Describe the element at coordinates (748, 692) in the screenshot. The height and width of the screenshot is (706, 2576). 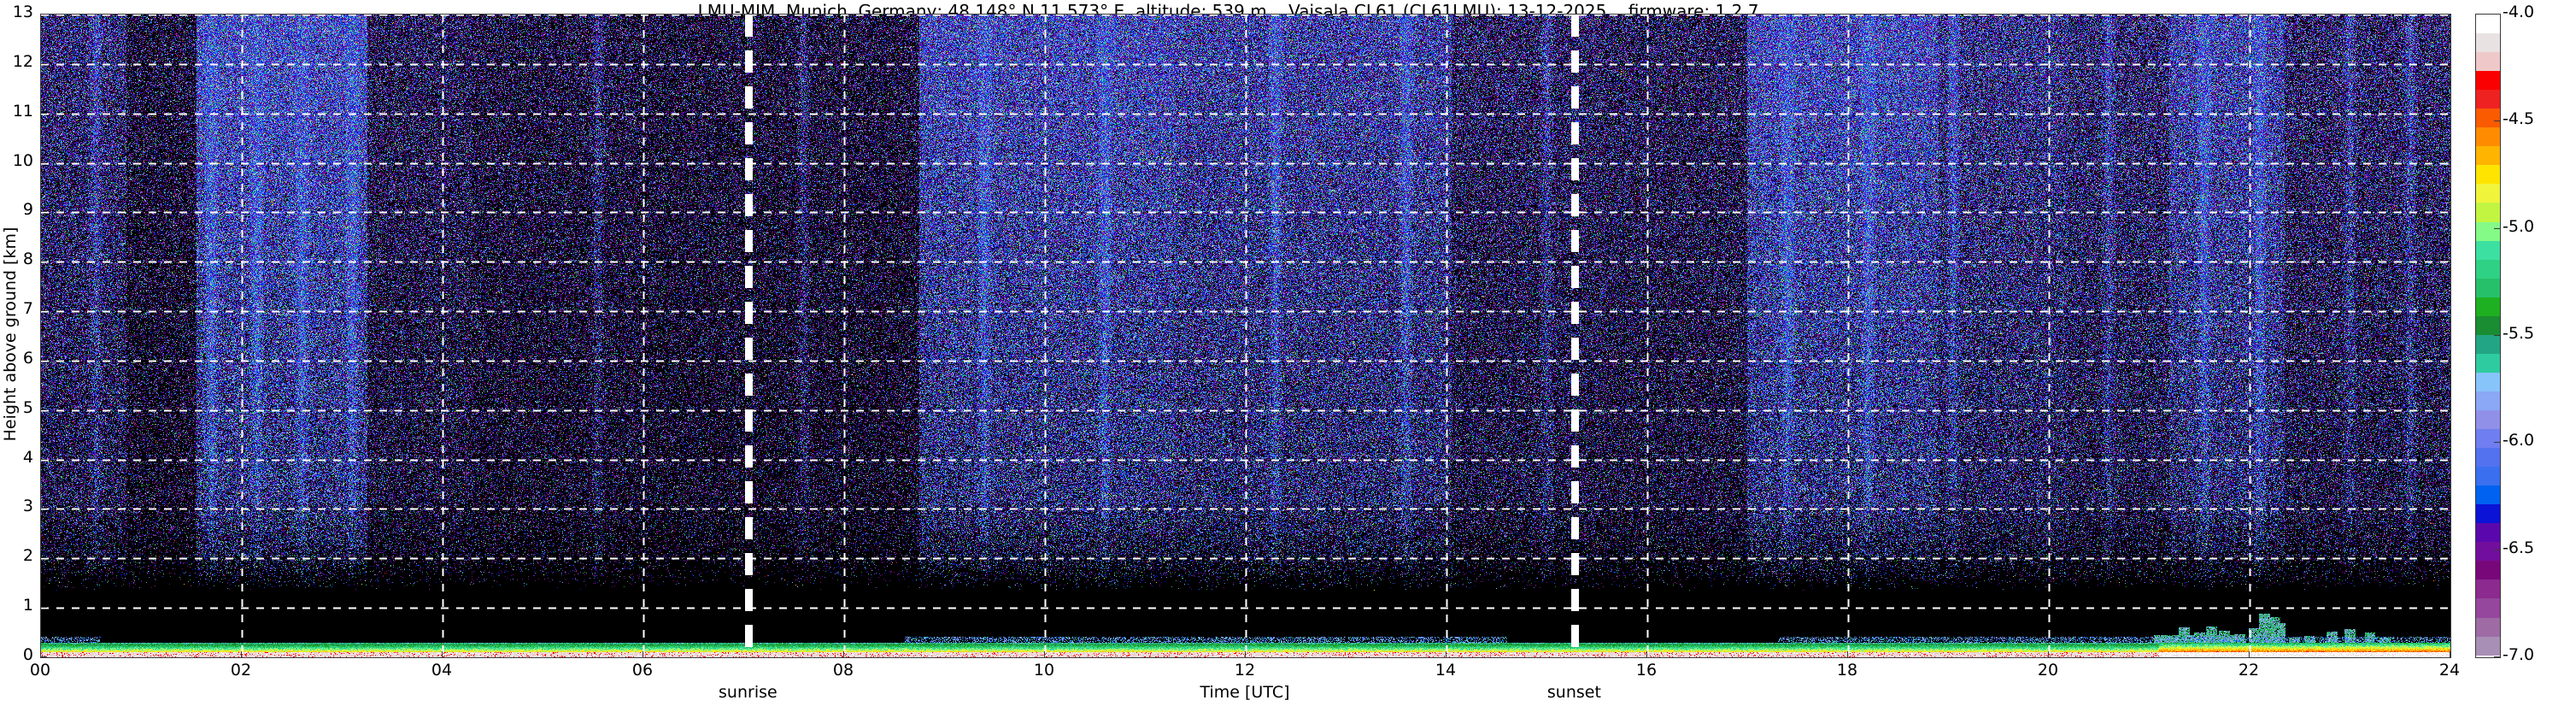
I see `event-label-sunrise: sunrise` at that location.